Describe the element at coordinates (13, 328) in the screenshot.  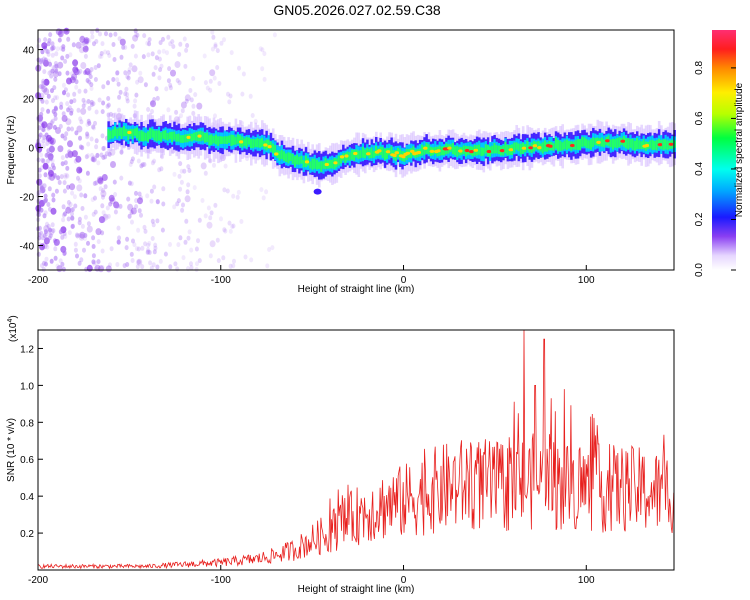
I see `y-scale-factor: (x104)` at that location.